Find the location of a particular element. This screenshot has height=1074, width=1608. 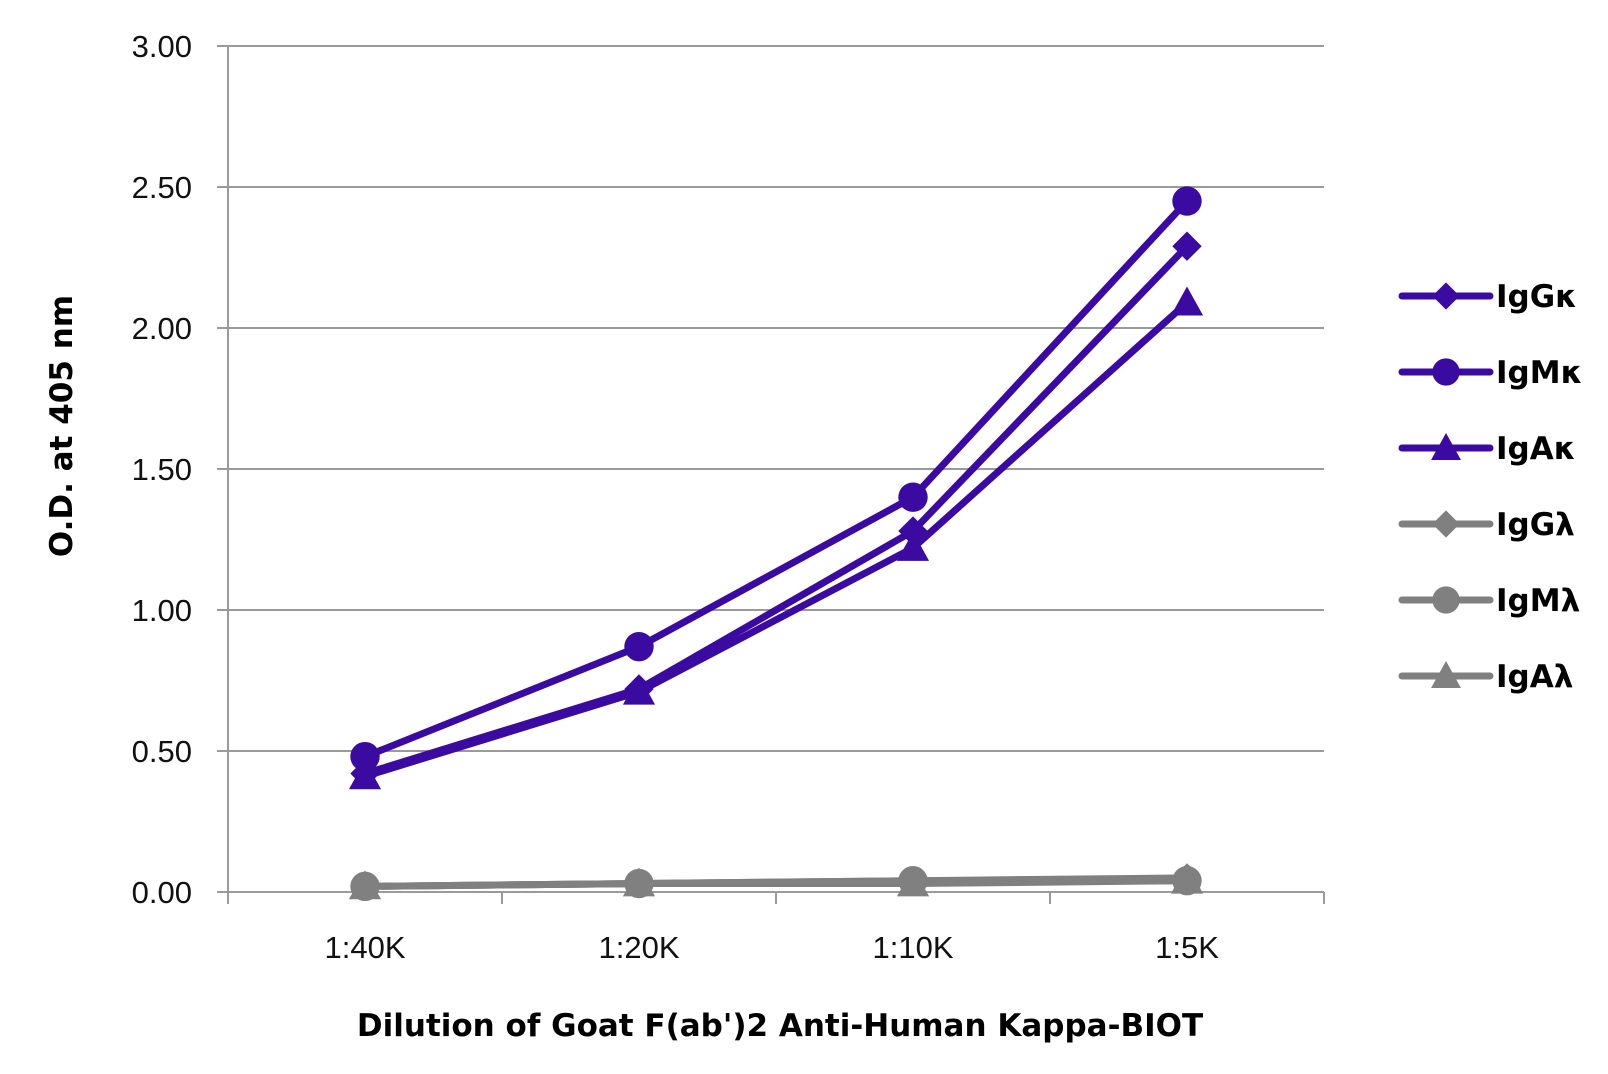

x-tick-label: 1:20K is located at coordinates (638, 947).